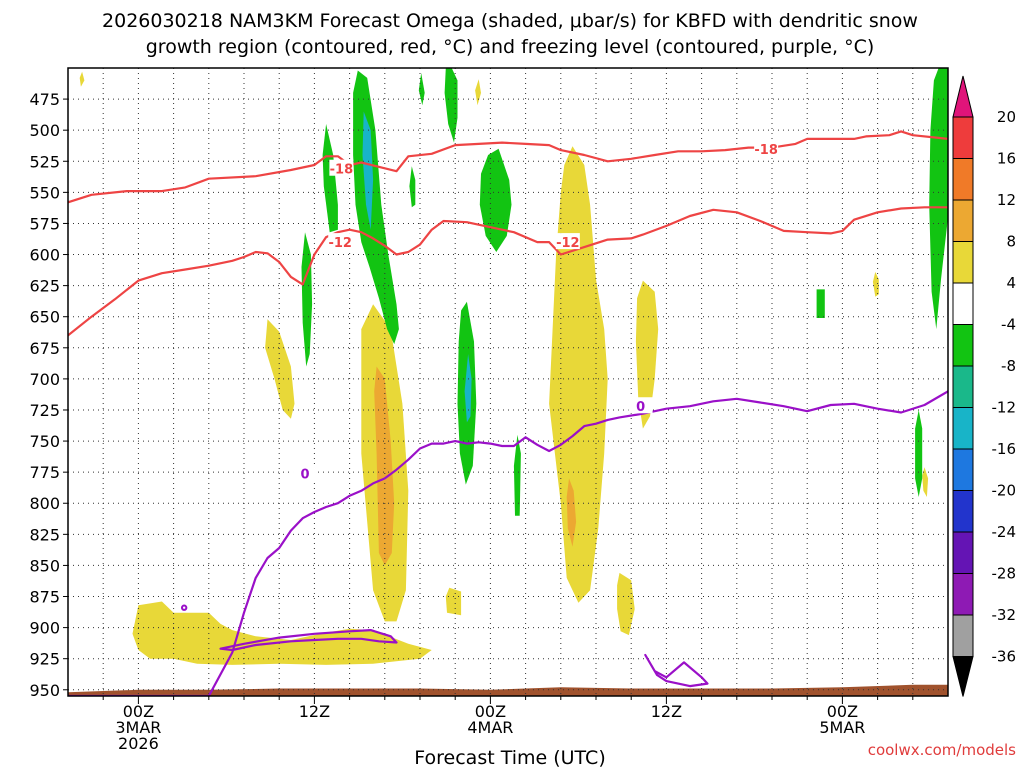  I want to click on freezing-contour-dot, so click(184, 607).